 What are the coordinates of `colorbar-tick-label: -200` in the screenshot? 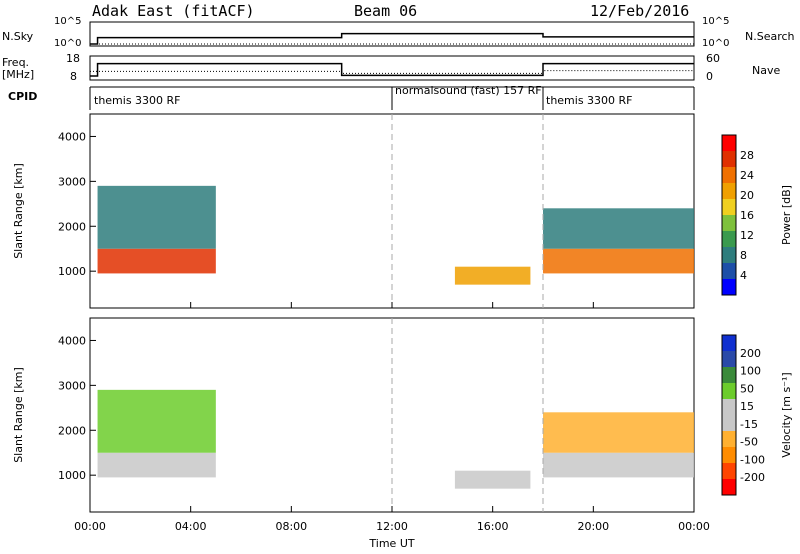 It's located at (752, 477).